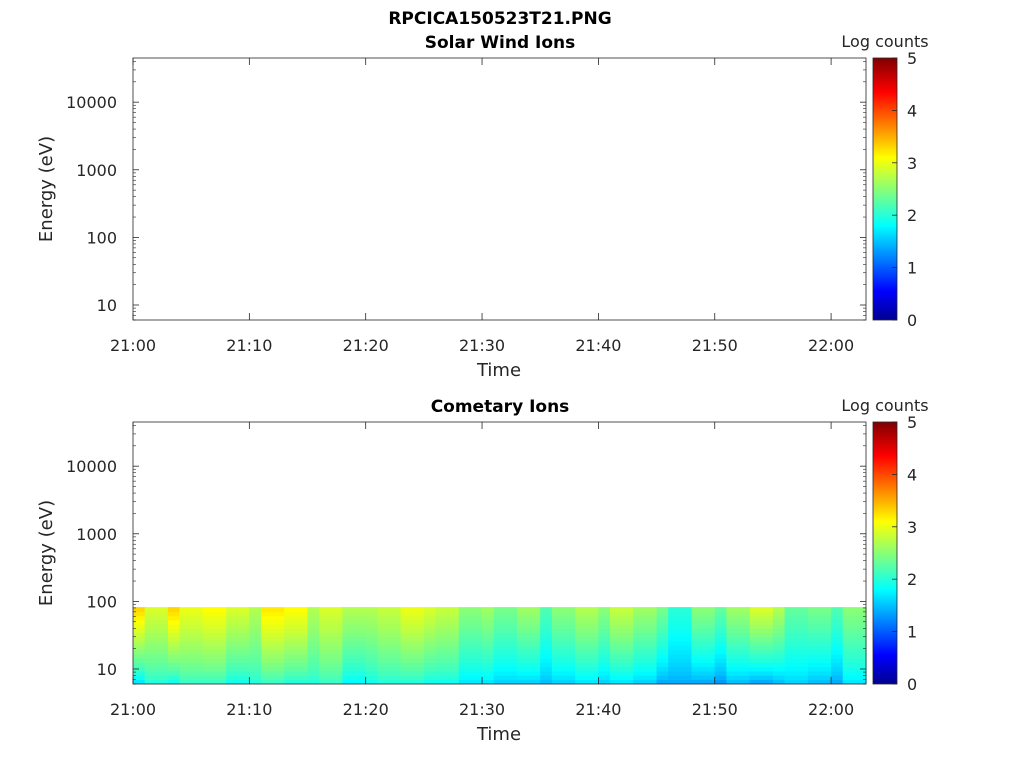  Describe the element at coordinates (885, 189) in the screenshot. I see `solar-wind-colorbar-frame` at that location.